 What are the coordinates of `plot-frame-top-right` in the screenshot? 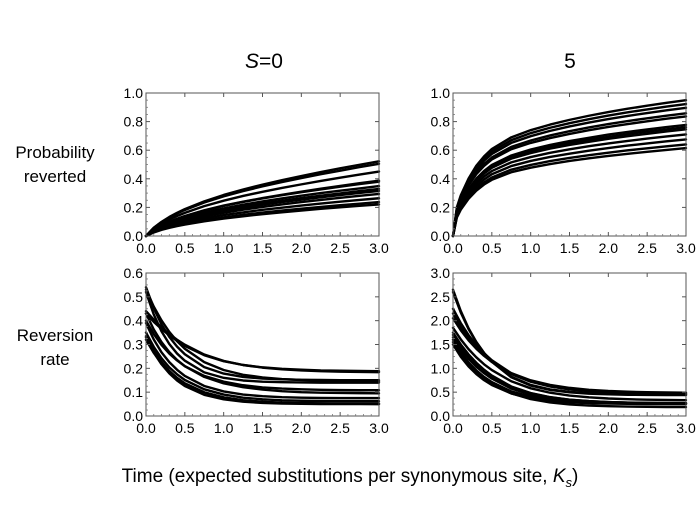 It's located at (569, 164).